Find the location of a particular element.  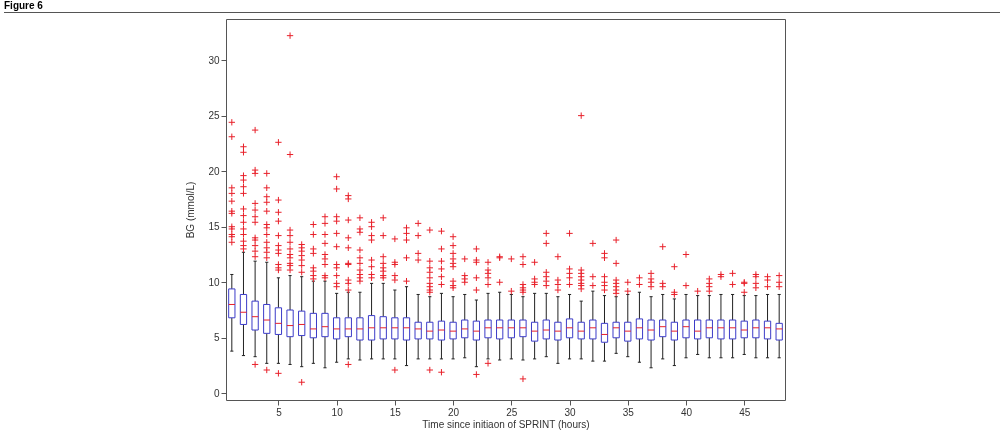

y-tick-label: 20 is located at coordinates (214, 171).